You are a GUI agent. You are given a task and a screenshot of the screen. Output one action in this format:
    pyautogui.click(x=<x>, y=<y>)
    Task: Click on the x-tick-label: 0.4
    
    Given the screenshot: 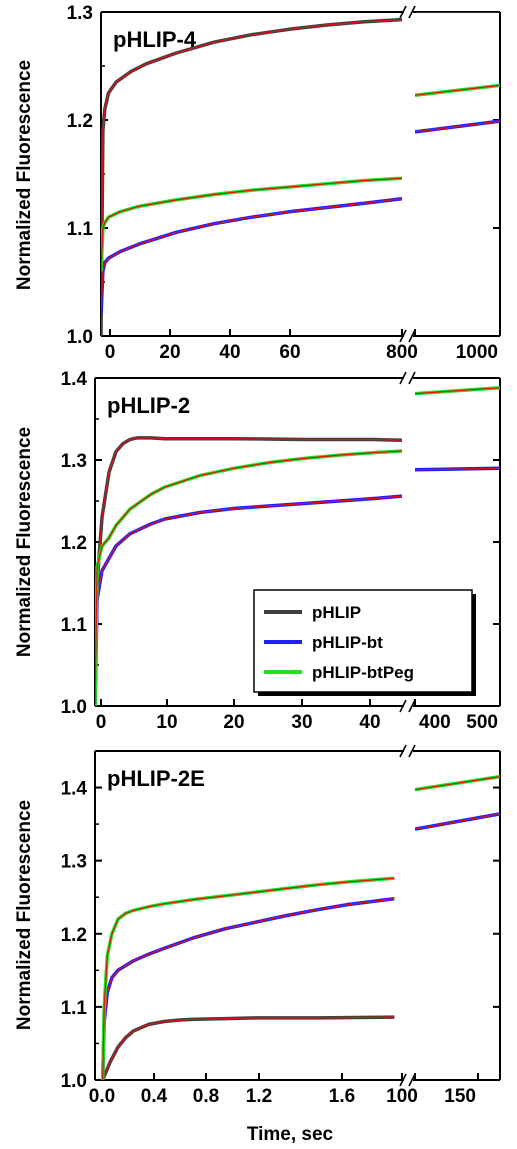 What is the action you would take?
    pyautogui.click(x=154, y=1096)
    